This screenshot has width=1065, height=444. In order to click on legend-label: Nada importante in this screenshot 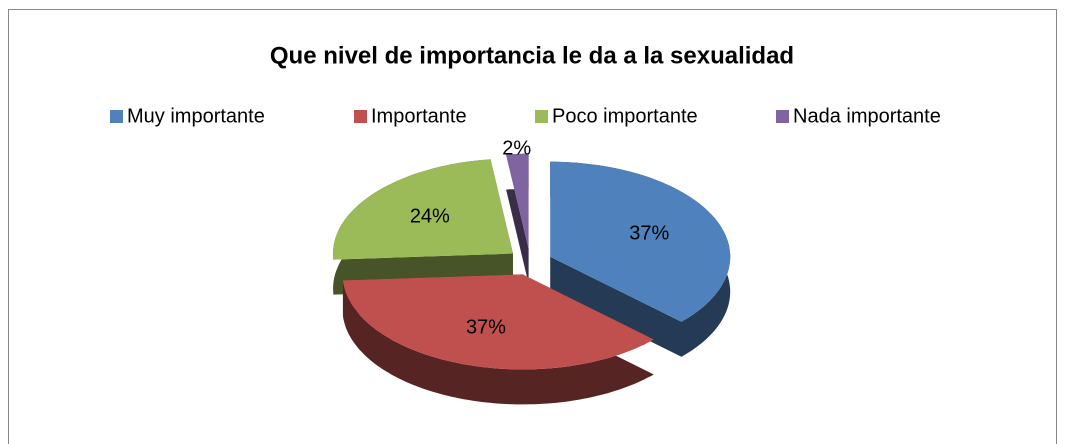, I will do `click(867, 116)`.